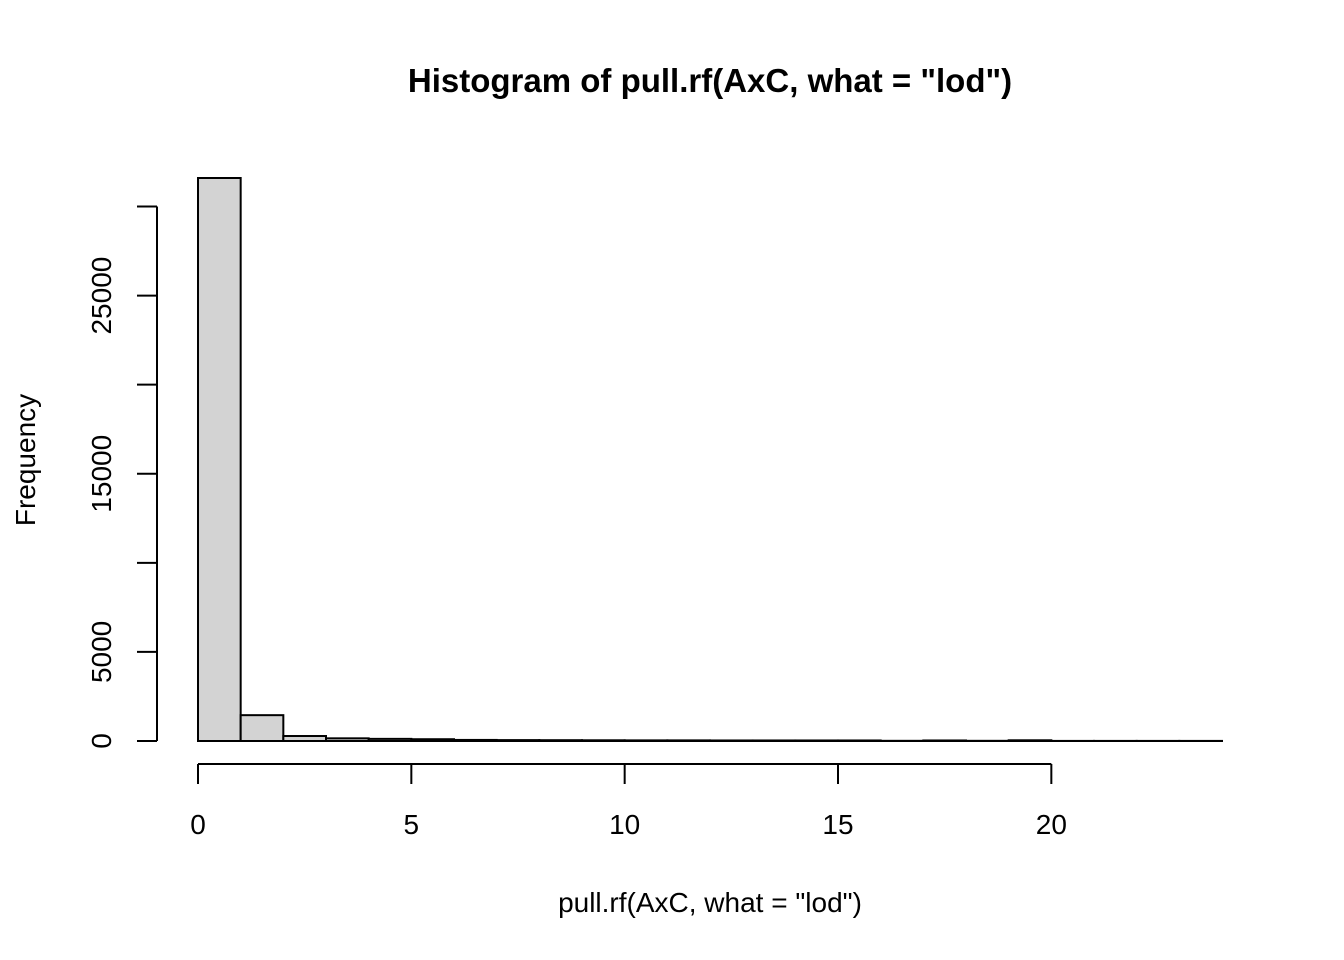 The height and width of the screenshot is (960, 1344). Describe the element at coordinates (628, 801) in the screenshot. I see `x-axis: 0 5 10 15 20` at that location.